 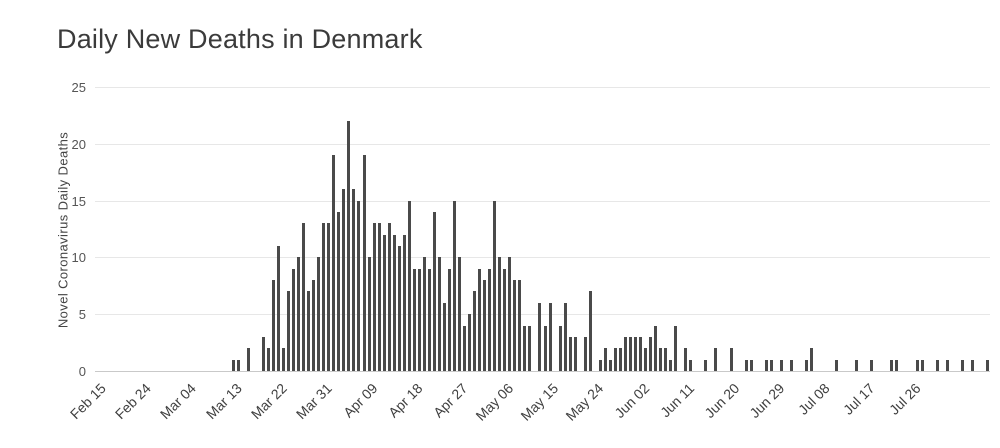 I want to click on chart-title: Daily New Deaths in Denmark, so click(x=240, y=39).